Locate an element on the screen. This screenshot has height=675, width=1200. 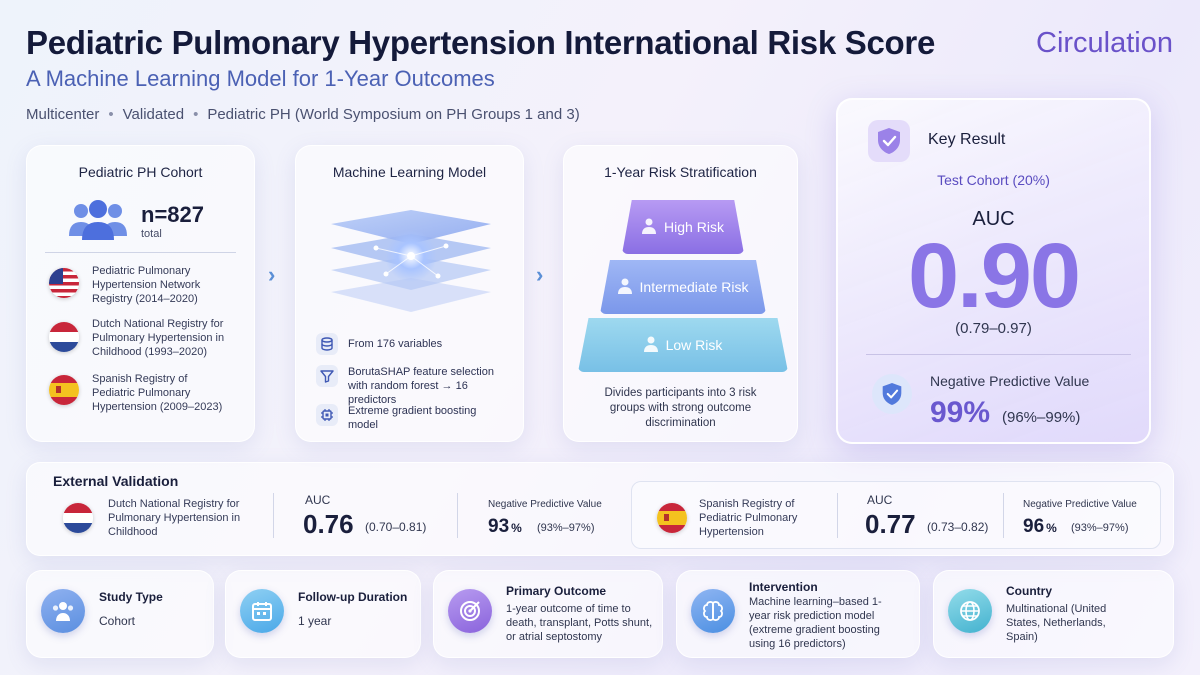
summary-label: Country is located at coordinates (1029, 591).